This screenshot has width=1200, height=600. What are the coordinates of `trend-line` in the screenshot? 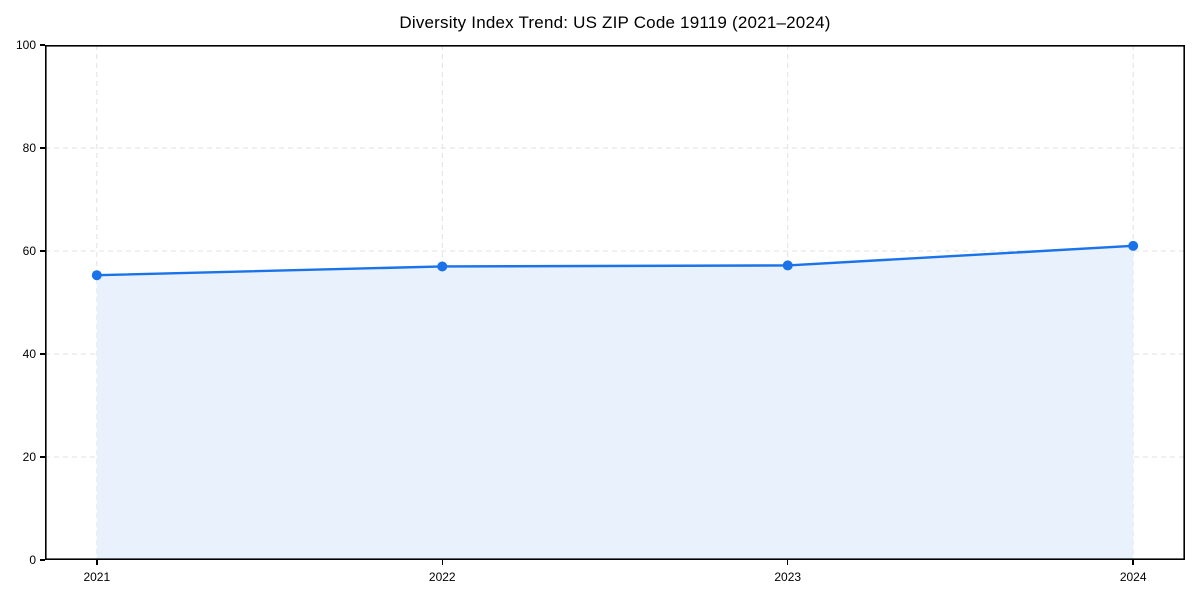 It's located at (615, 260).